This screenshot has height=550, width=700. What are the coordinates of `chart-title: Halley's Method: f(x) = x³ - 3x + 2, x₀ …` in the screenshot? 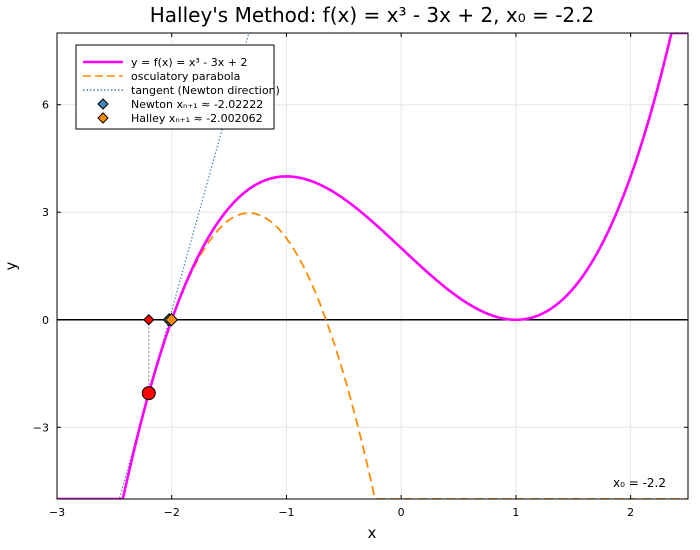 It's located at (372, 15).